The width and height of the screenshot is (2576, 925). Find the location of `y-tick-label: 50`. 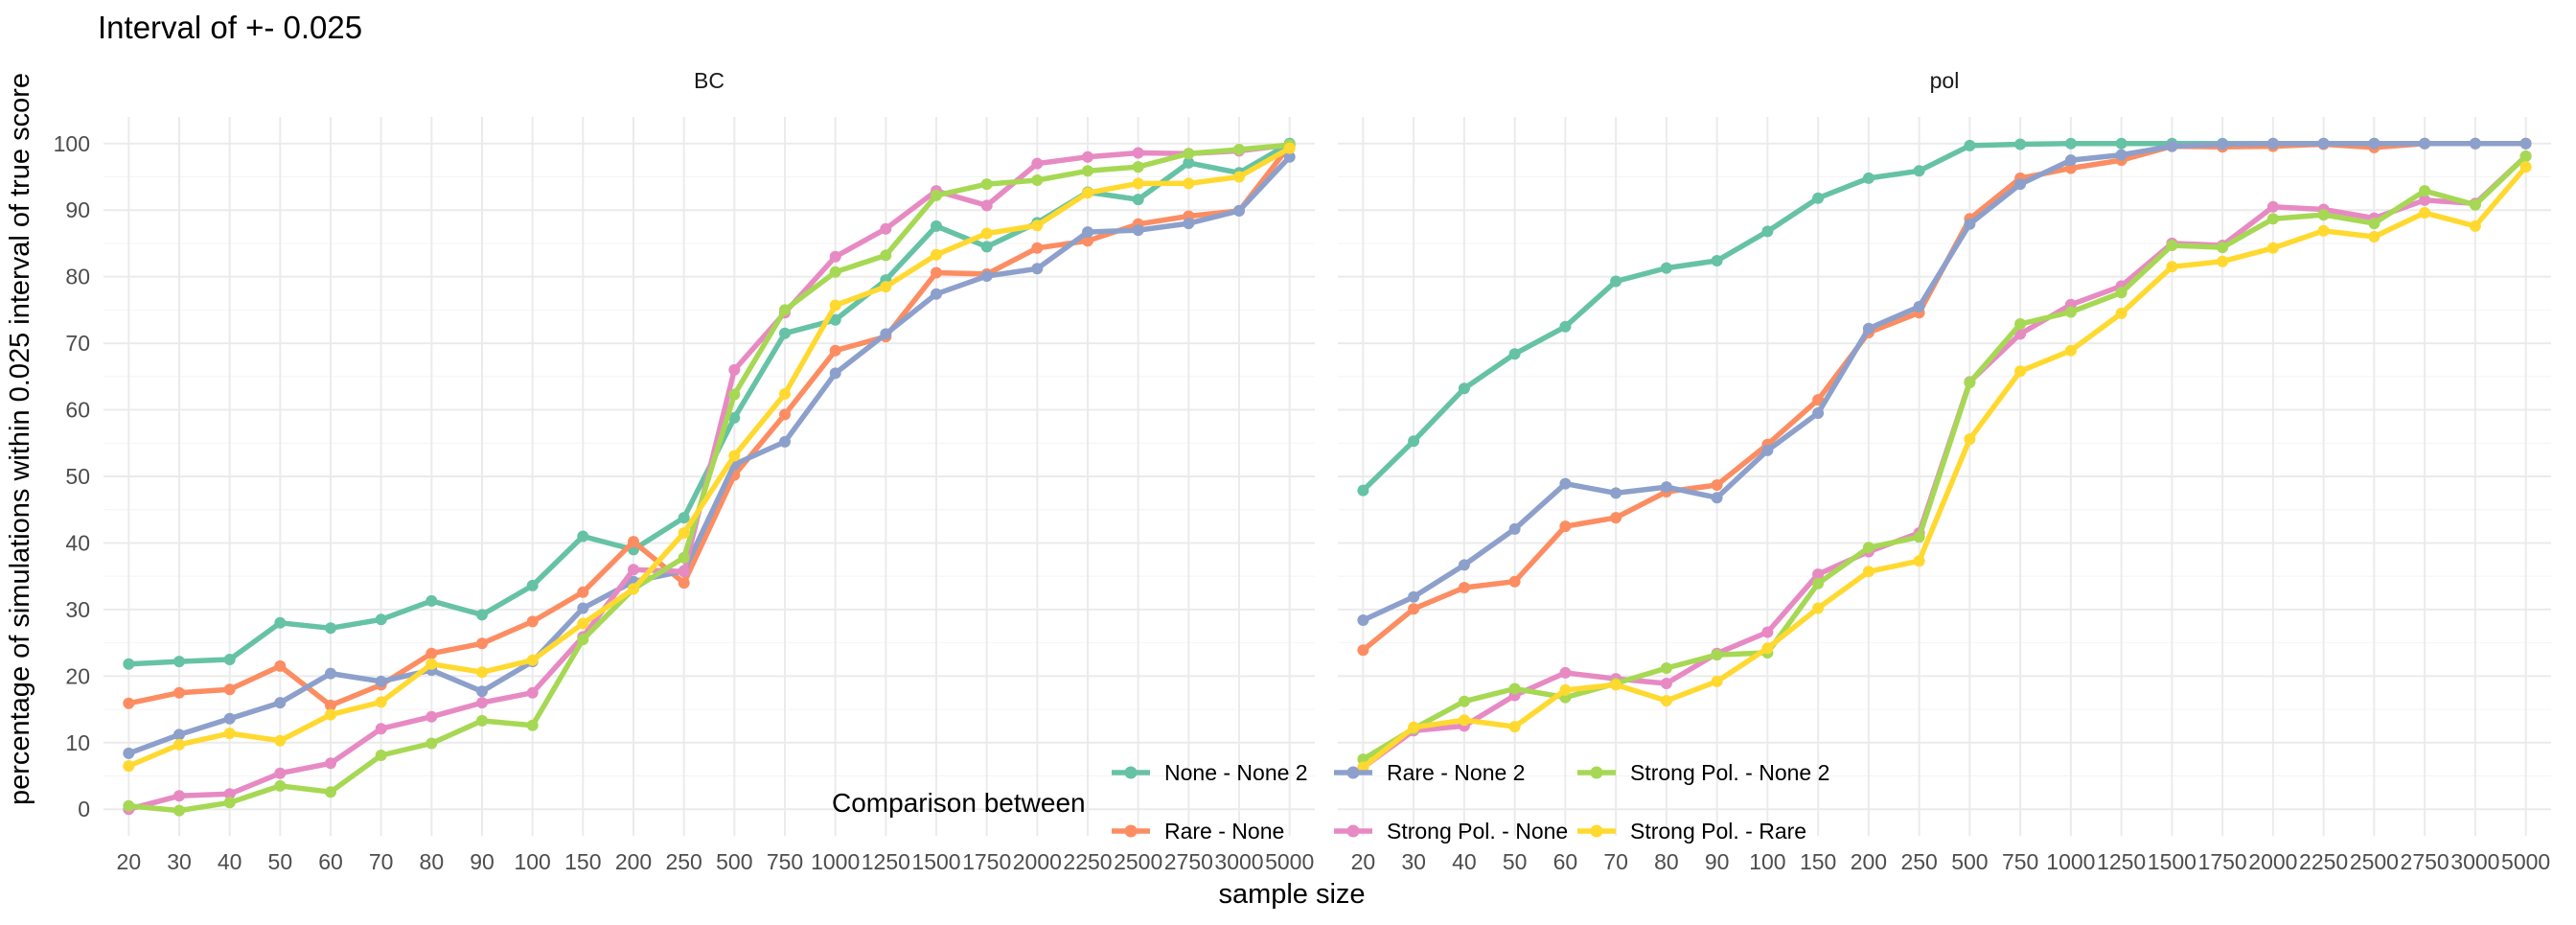

y-tick-label: 50 is located at coordinates (77, 476).